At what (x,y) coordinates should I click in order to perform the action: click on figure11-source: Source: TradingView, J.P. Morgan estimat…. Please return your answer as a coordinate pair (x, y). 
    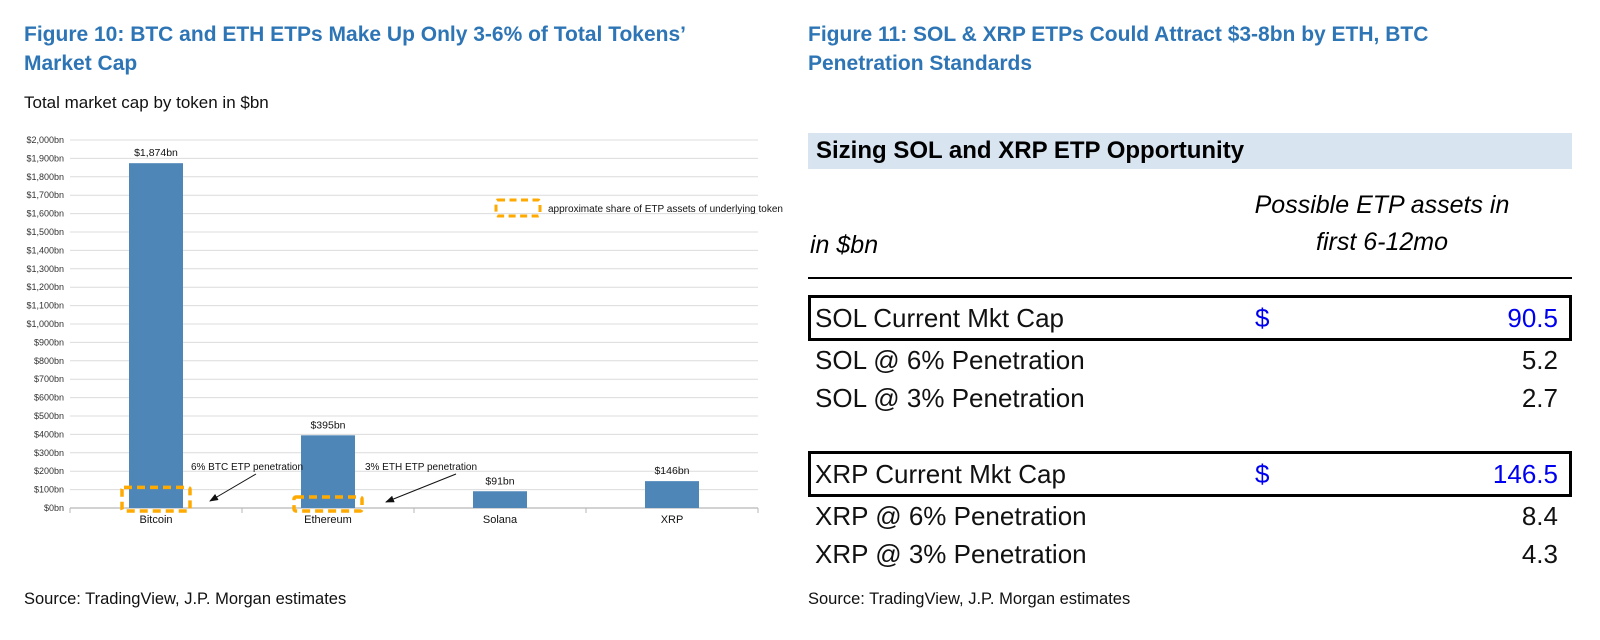
    Looking at the image, I should click on (969, 599).